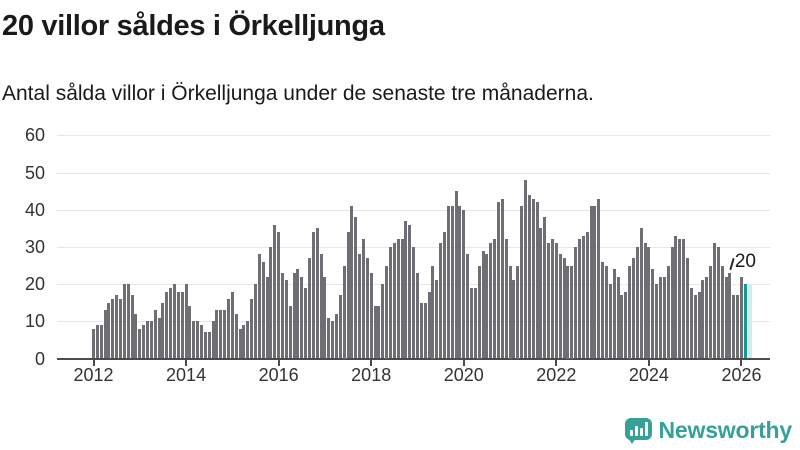 The height and width of the screenshot is (450, 800). What do you see at coordinates (648, 362) in the screenshot?
I see `x-axis-tick-2024` at bounding box center [648, 362].